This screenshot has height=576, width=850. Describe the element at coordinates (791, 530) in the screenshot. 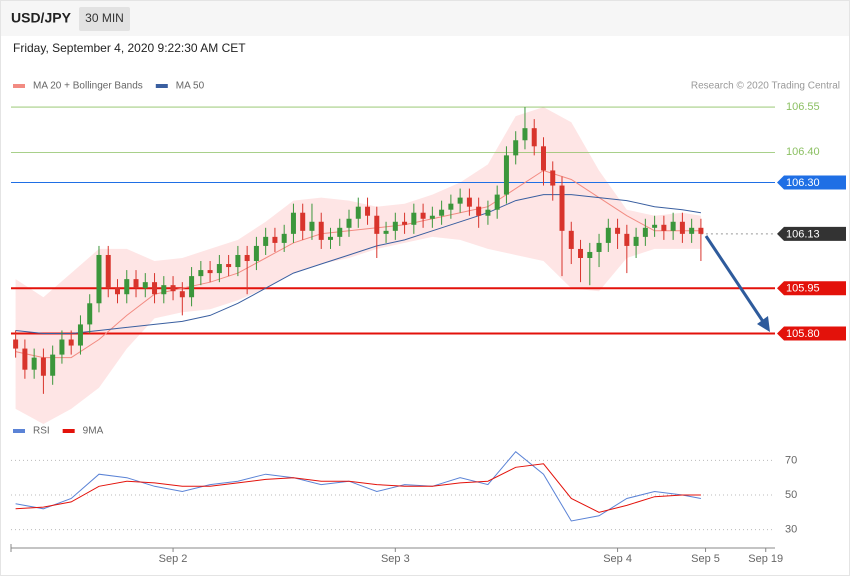

I see `y-tick-label: 30` at that location.